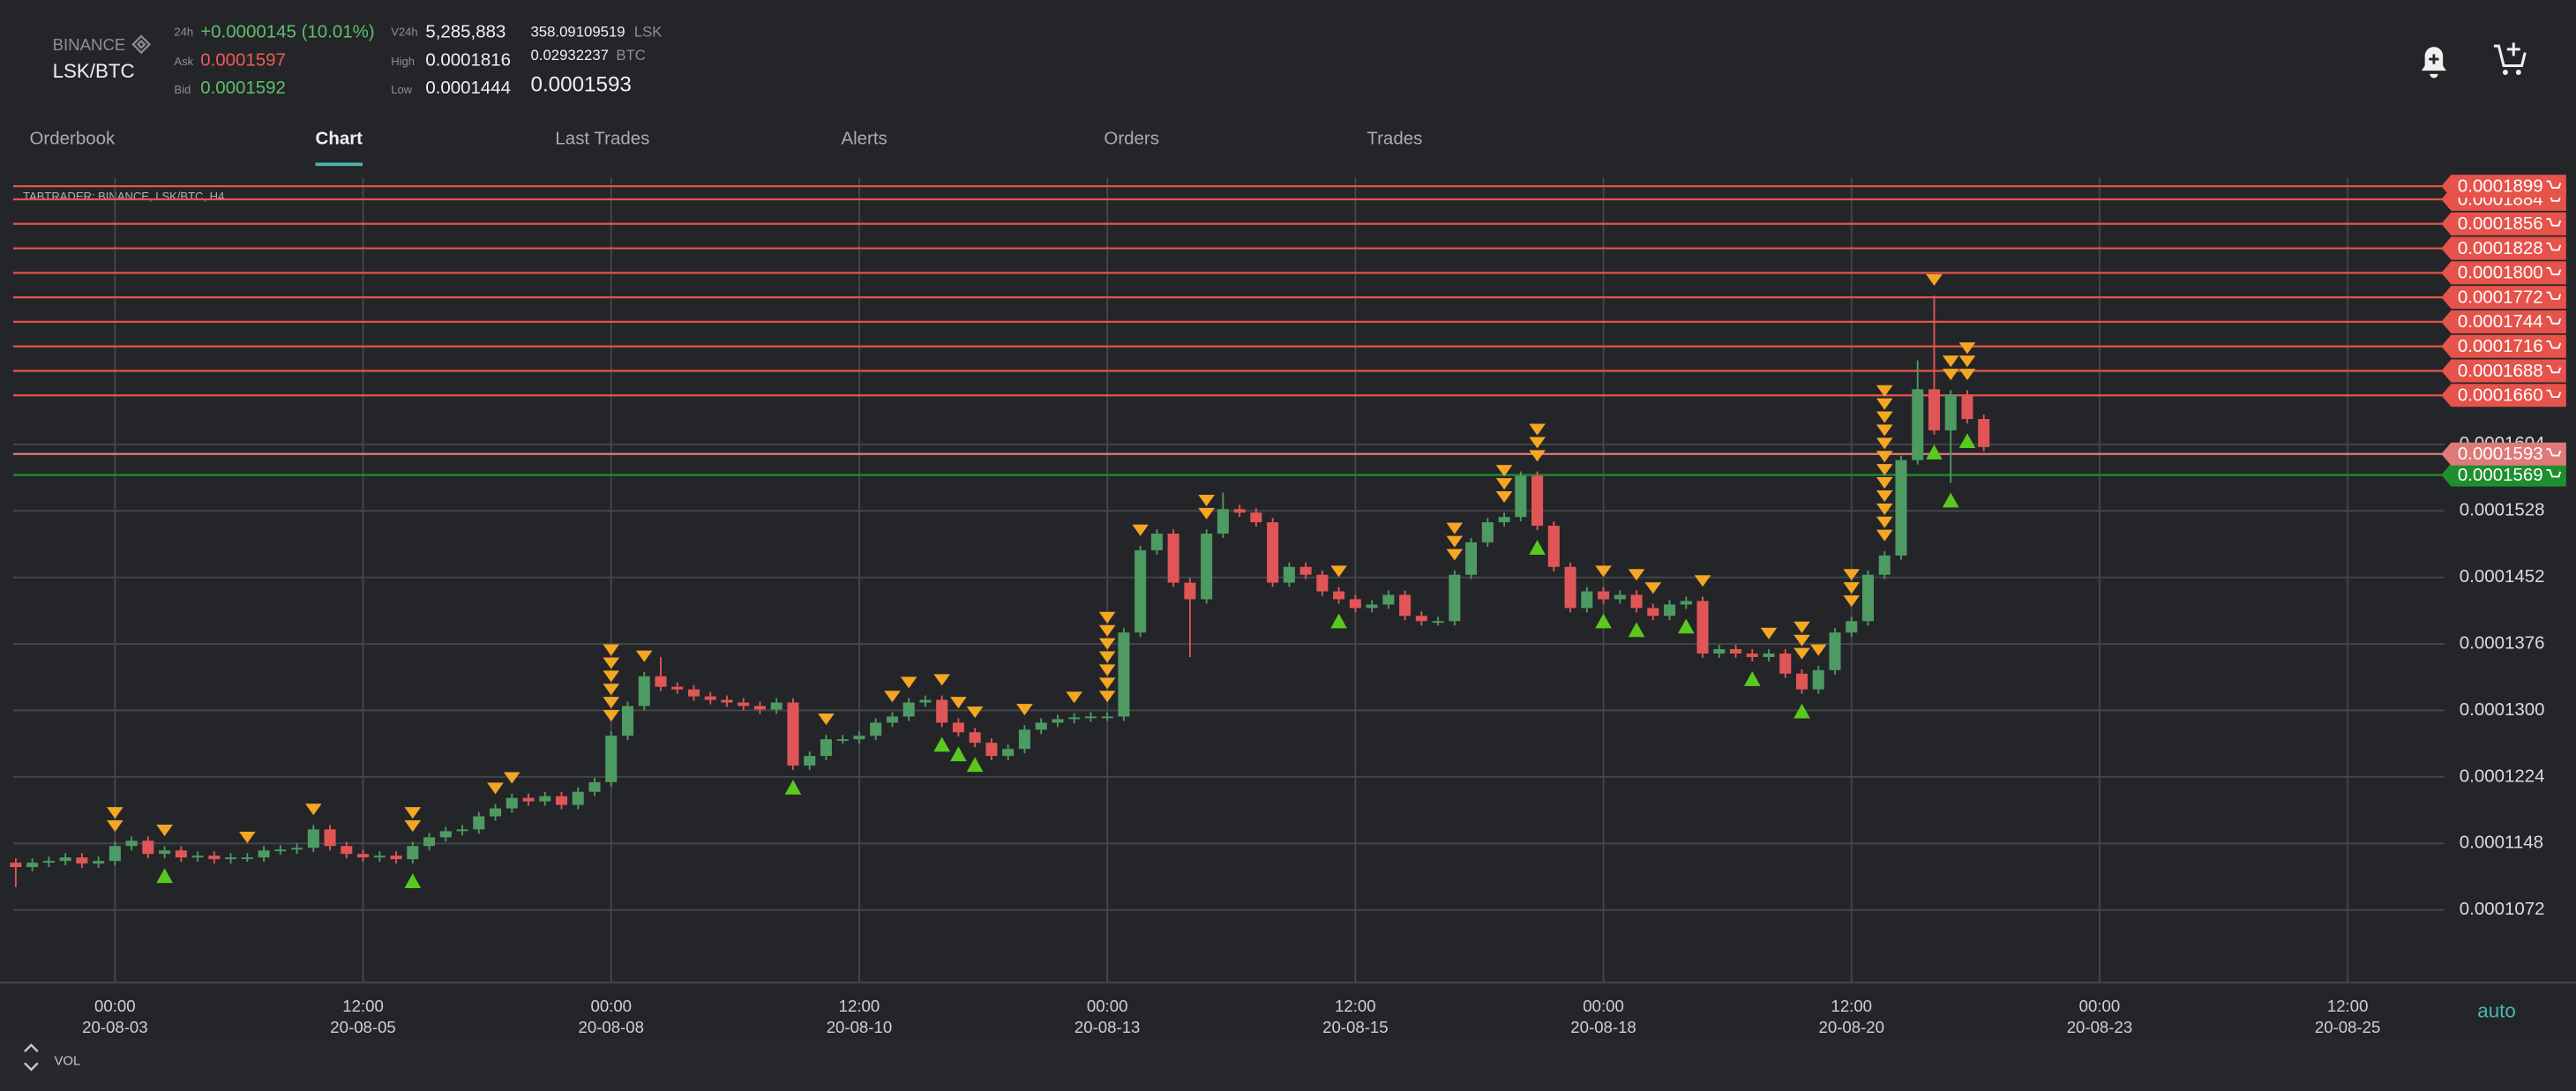 This screenshot has height=1091, width=2576. I want to click on y-tick-label: 0.0001452, so click(2503, 576).